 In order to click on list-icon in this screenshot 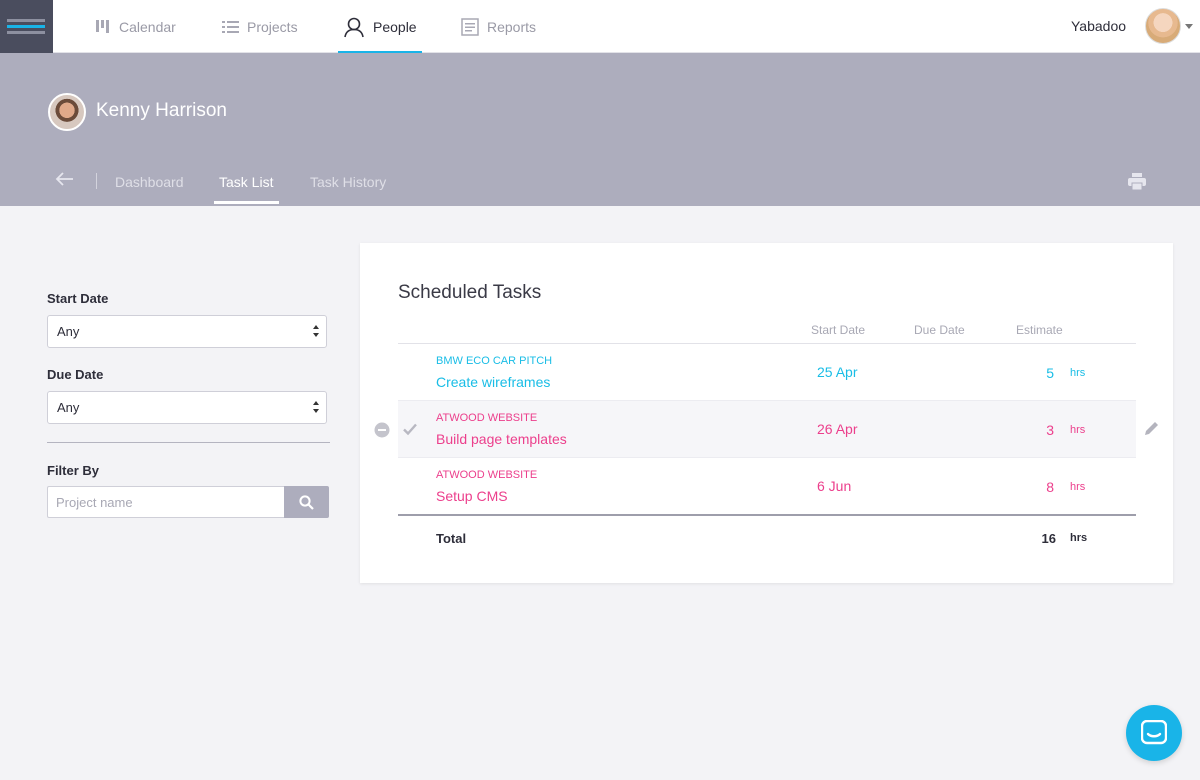, I will do `click(230, 26)`.